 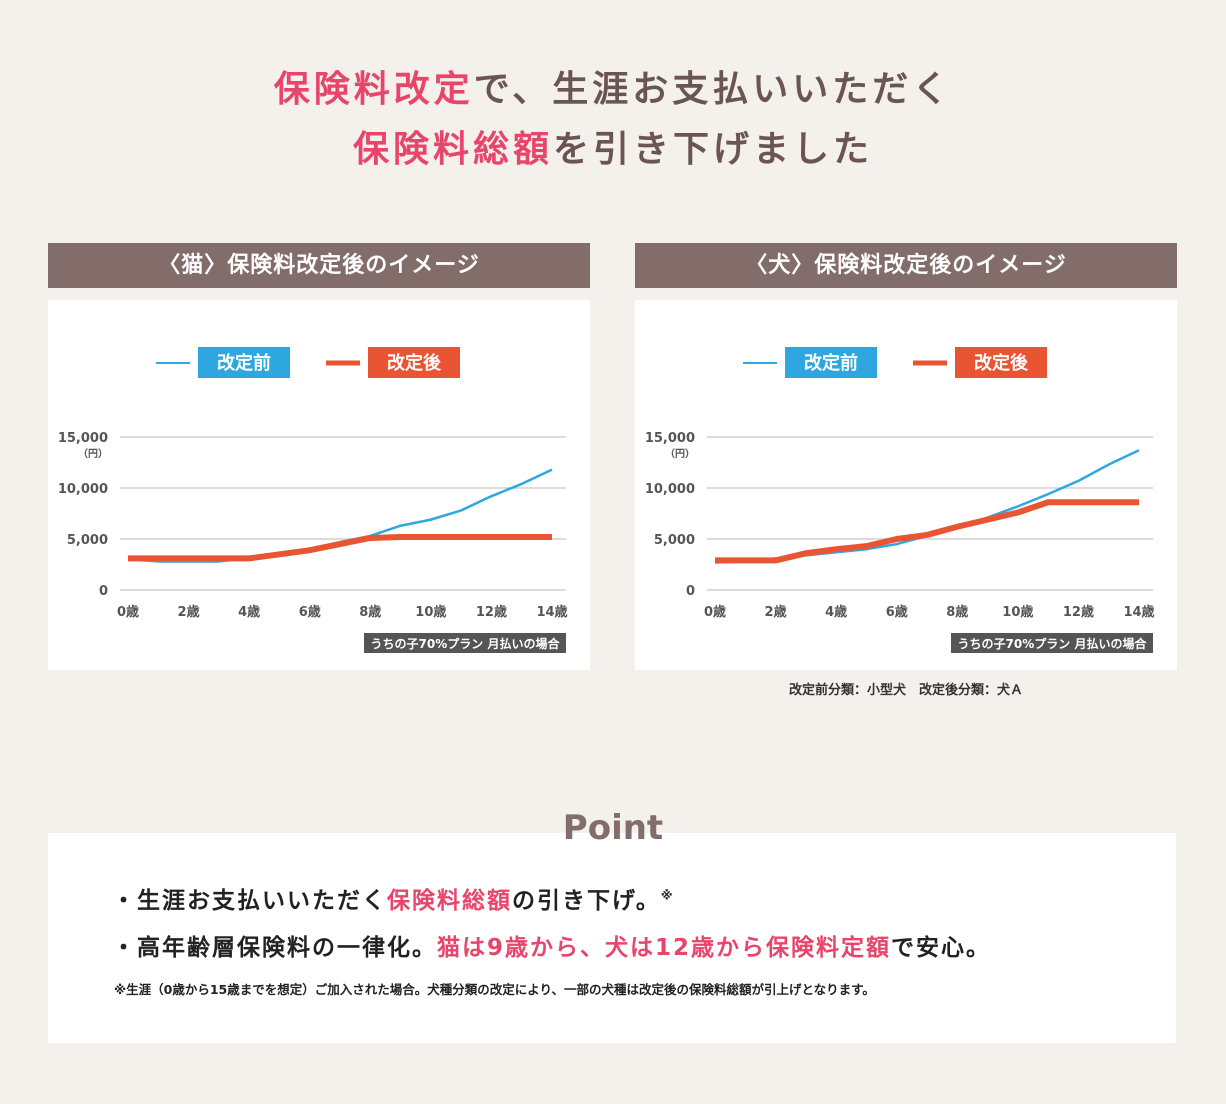 What do you see at coordinates (452, 149) in the screenshot?
I see `headline-highlight: 保険料総額` at bounding box center [452, 149].